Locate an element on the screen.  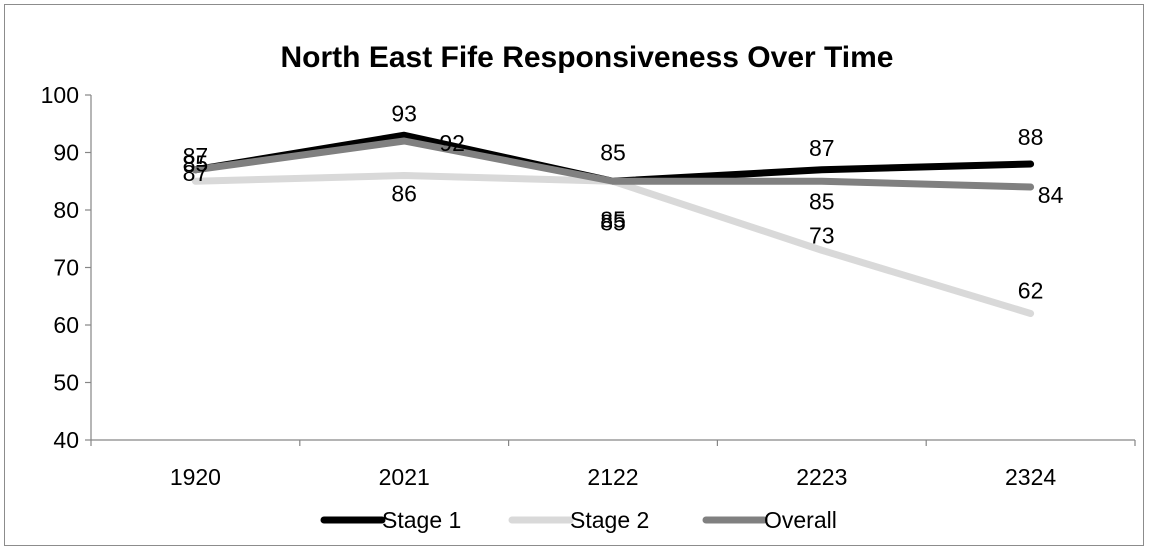
y-tick-label: 80 is located at coordinates (66, 210).